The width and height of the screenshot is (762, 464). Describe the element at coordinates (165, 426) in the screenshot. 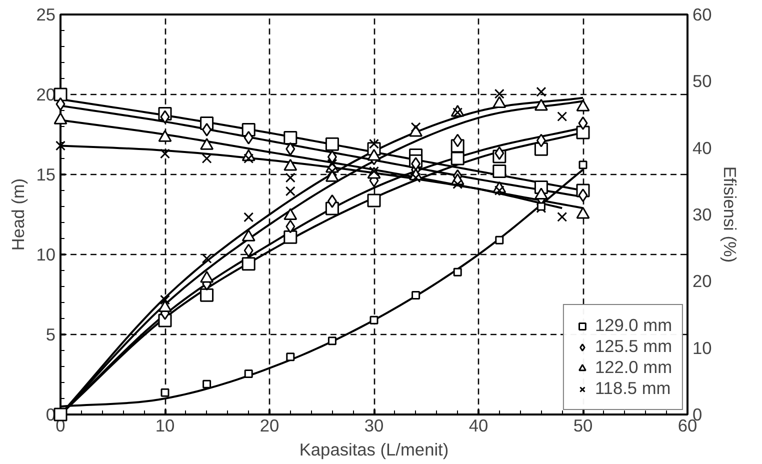

I see `x-tick-label: 10` at that location.